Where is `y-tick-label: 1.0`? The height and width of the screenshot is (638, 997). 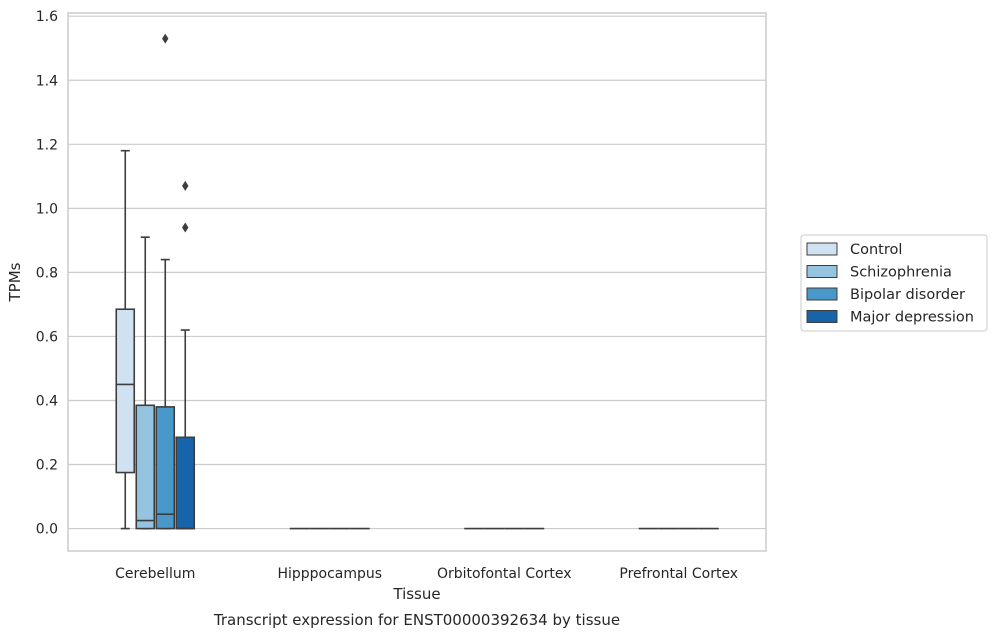 y-tick-label: 1.0 is located at coordinates (47, 209).